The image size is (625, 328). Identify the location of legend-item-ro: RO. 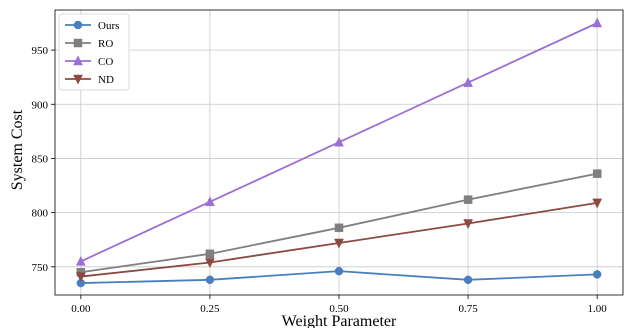
(89, 44).